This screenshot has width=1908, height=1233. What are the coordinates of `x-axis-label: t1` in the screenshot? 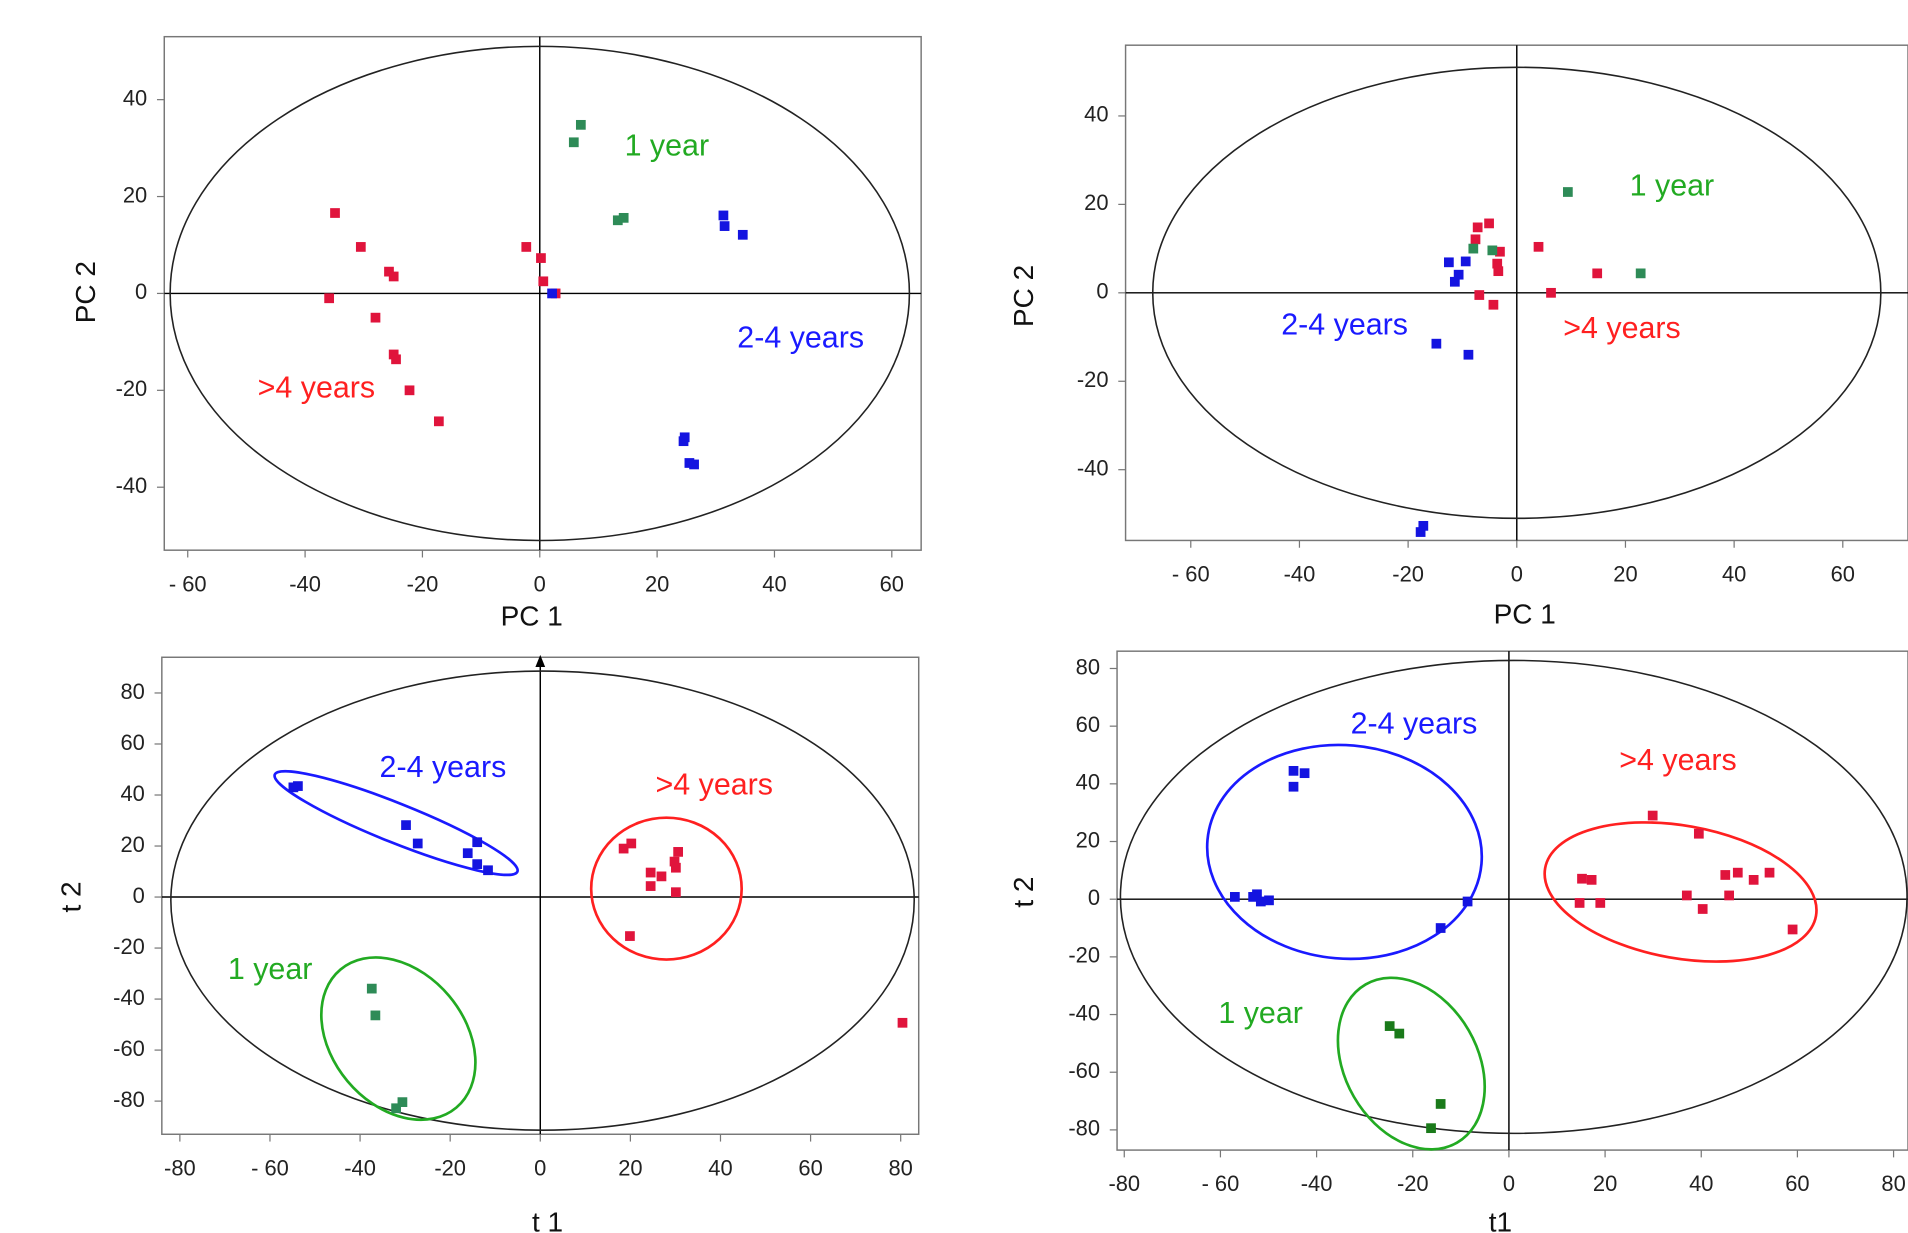 It's located at (1500, 1220).